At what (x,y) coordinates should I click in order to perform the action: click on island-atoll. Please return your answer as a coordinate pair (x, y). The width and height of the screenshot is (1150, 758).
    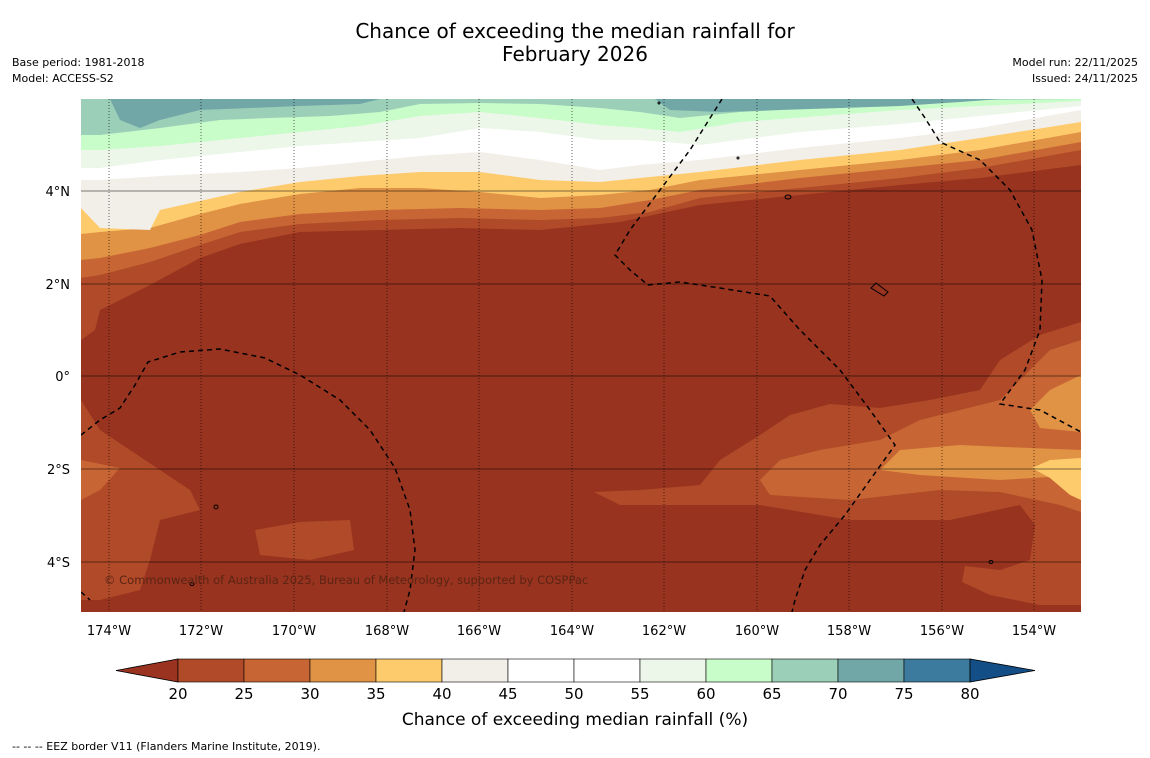
    Looking at the image, I should click on (879, 289).